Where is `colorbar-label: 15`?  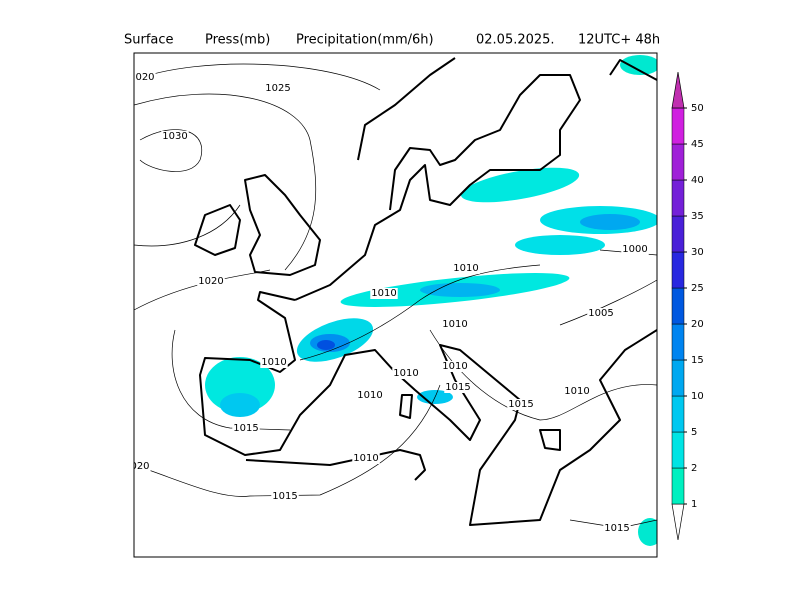
colorbar-label: 15 is located at coordinates (697, 360).